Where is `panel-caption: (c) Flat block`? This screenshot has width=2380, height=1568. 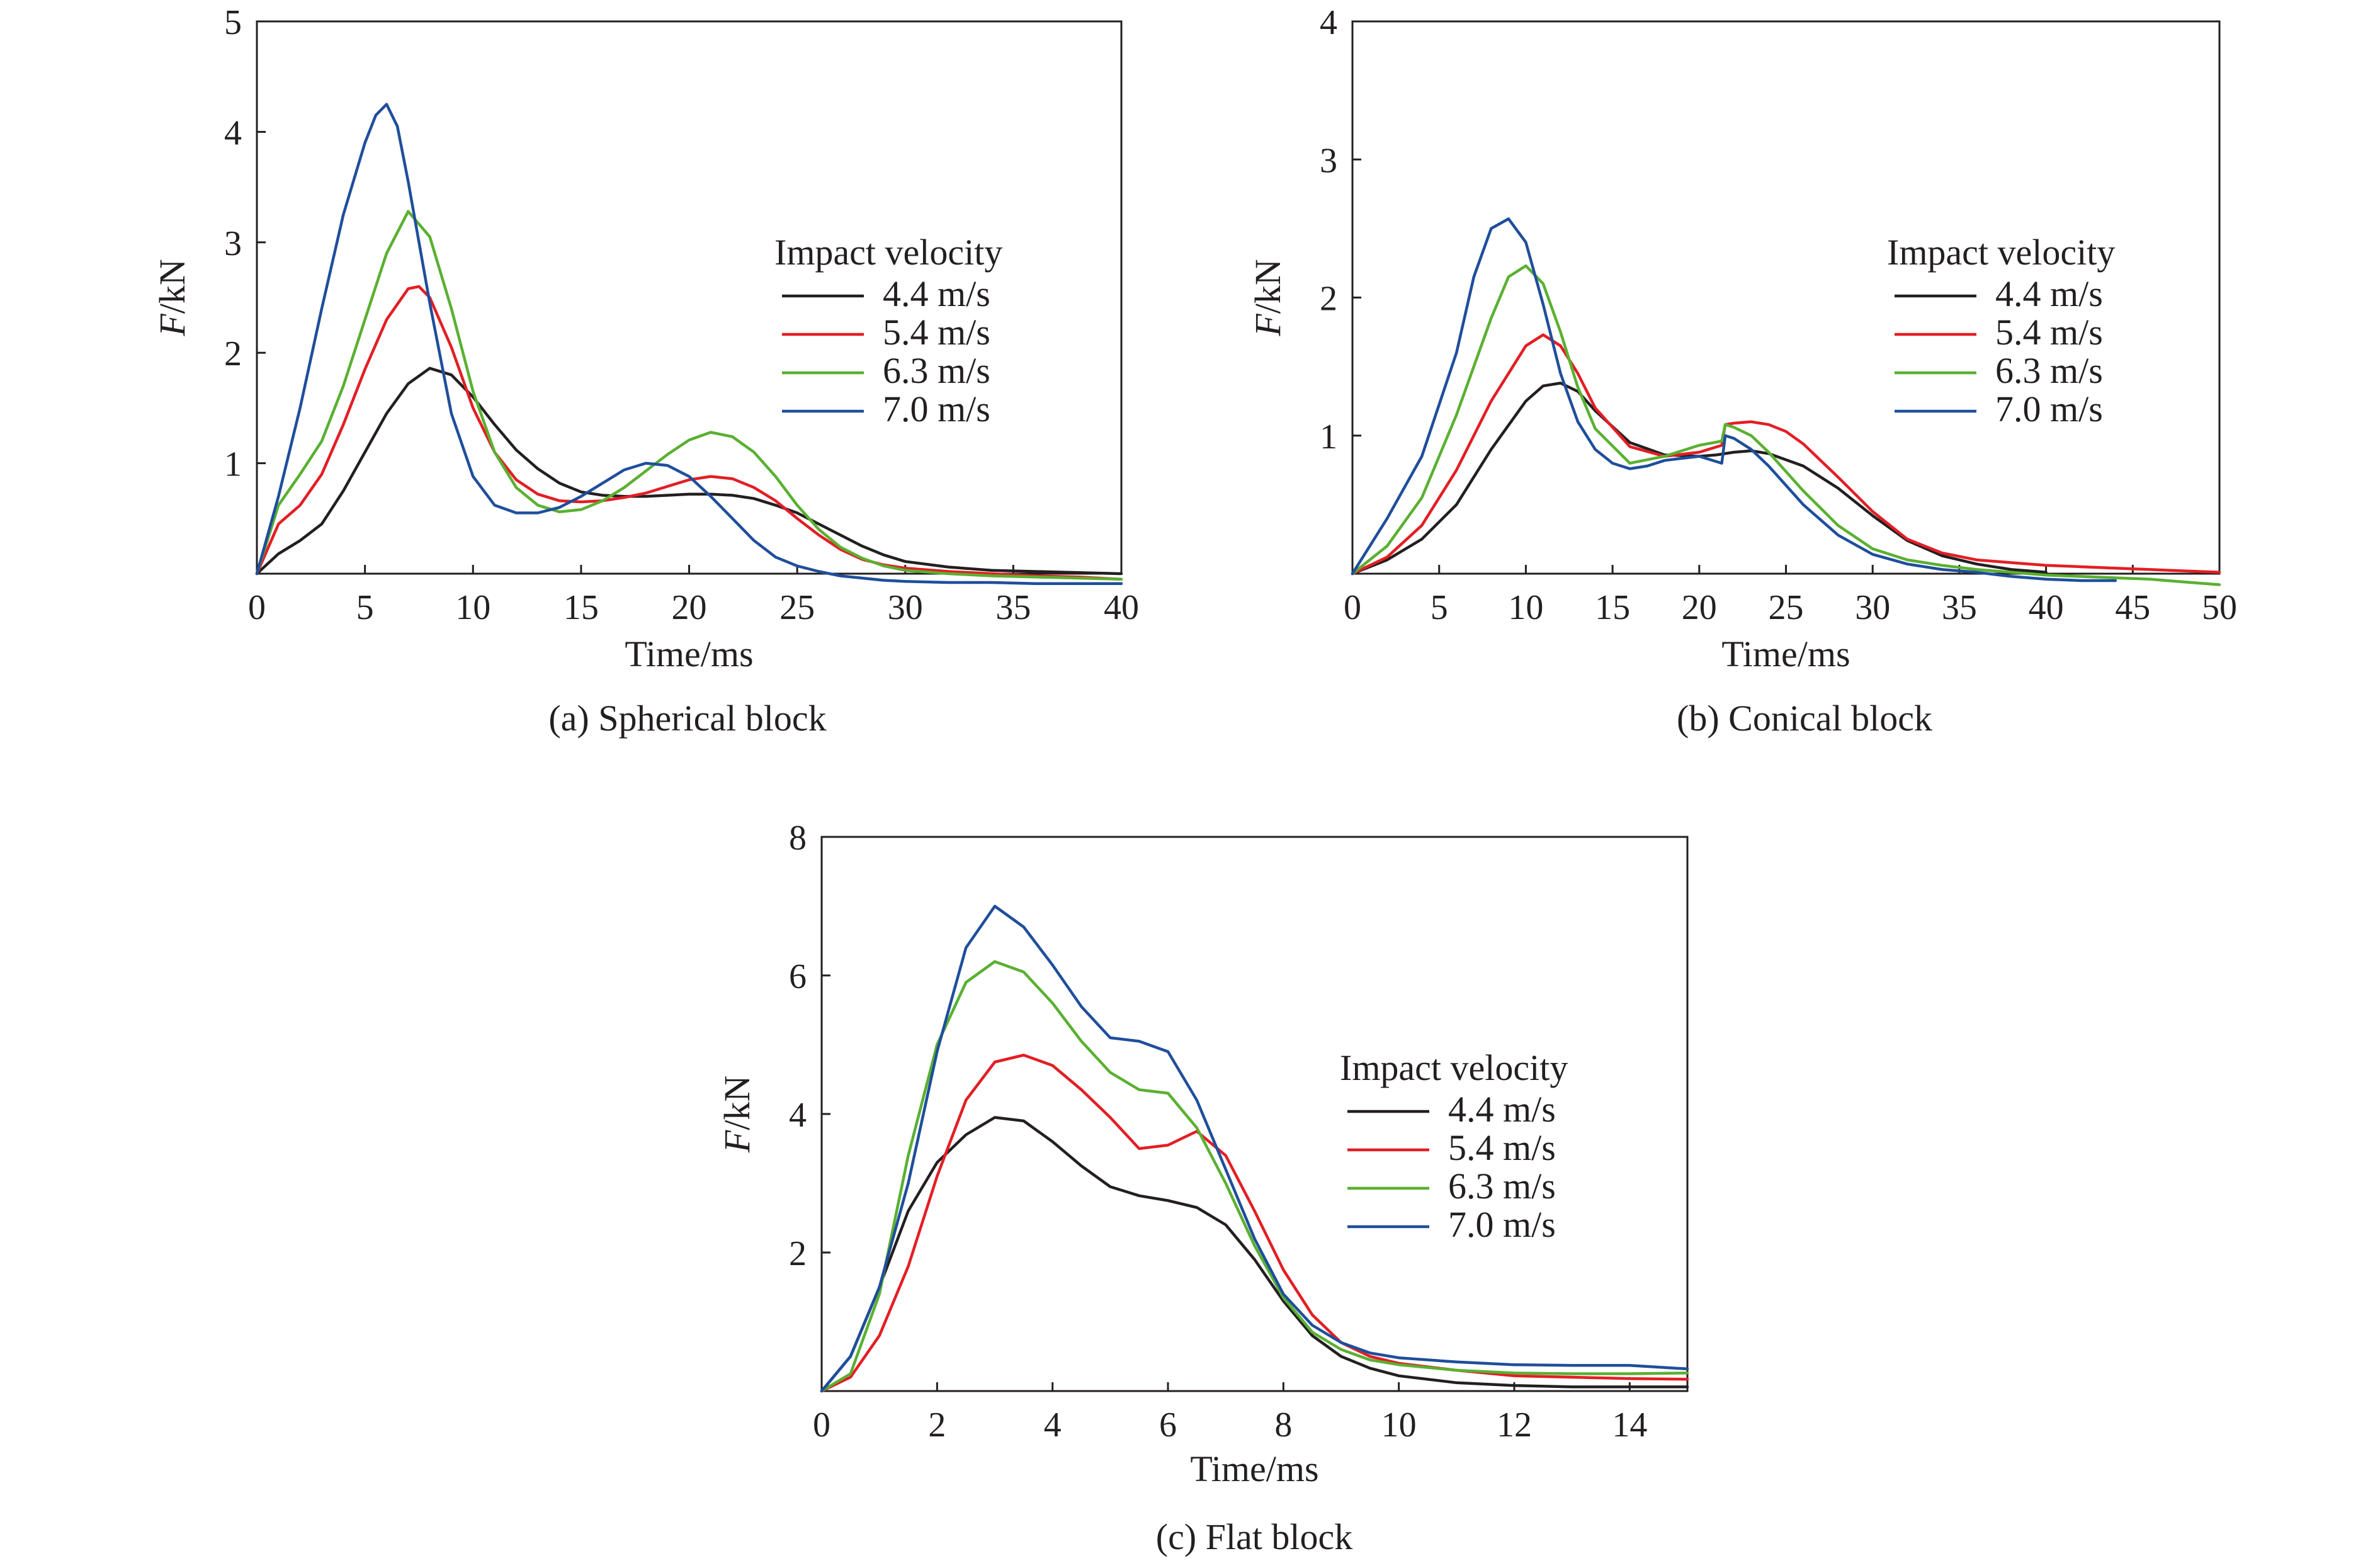 panel-caption: (c) Flat block is located at coordinates (1254, 1536).